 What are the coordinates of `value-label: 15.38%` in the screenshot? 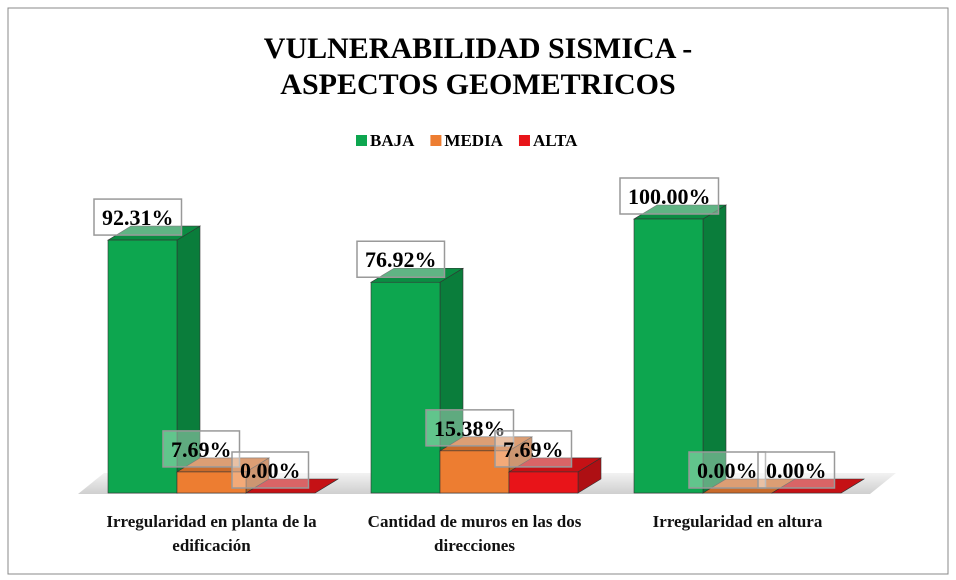 It's located at (470, 428).